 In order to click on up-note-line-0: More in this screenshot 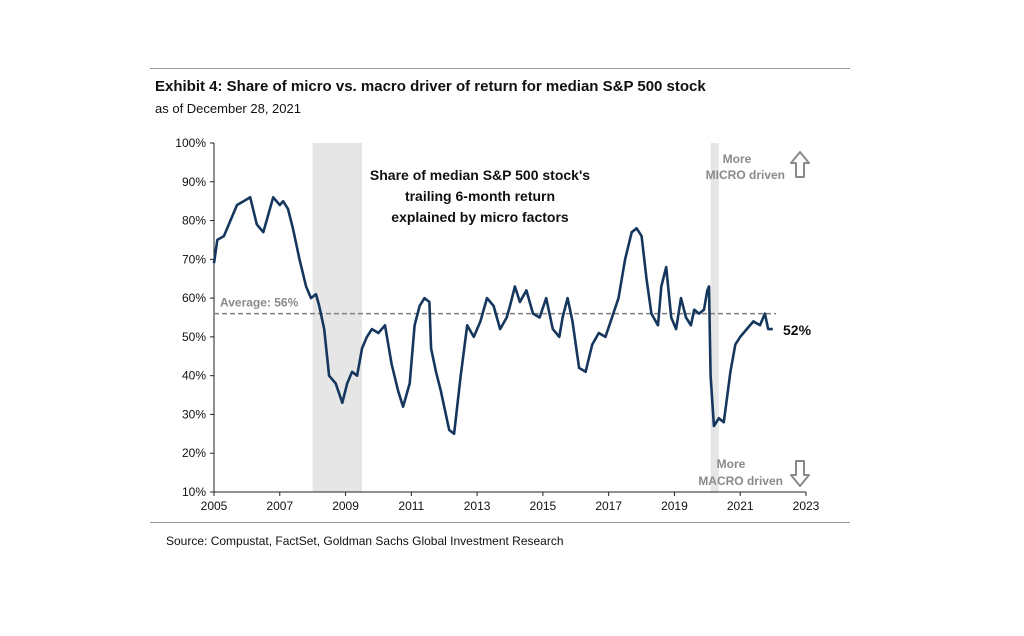, I will do `click(737, 159)`.